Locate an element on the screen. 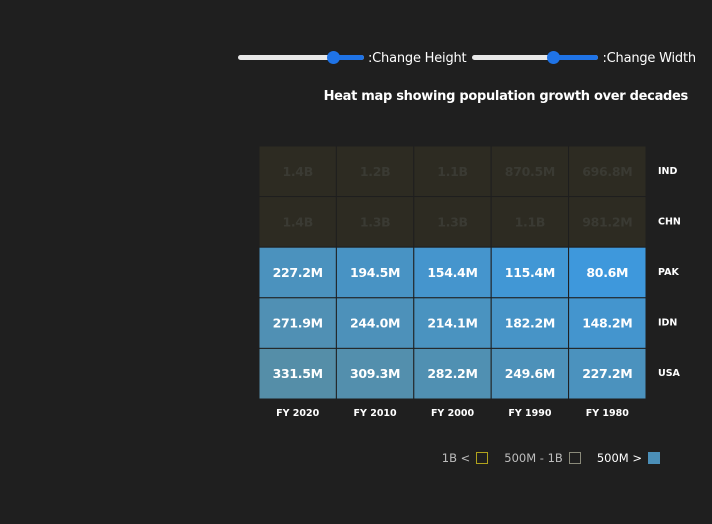 Image resolution: width=712 pixels, height=524 pixels. height-slider-track is located at coordinates (301, 57).